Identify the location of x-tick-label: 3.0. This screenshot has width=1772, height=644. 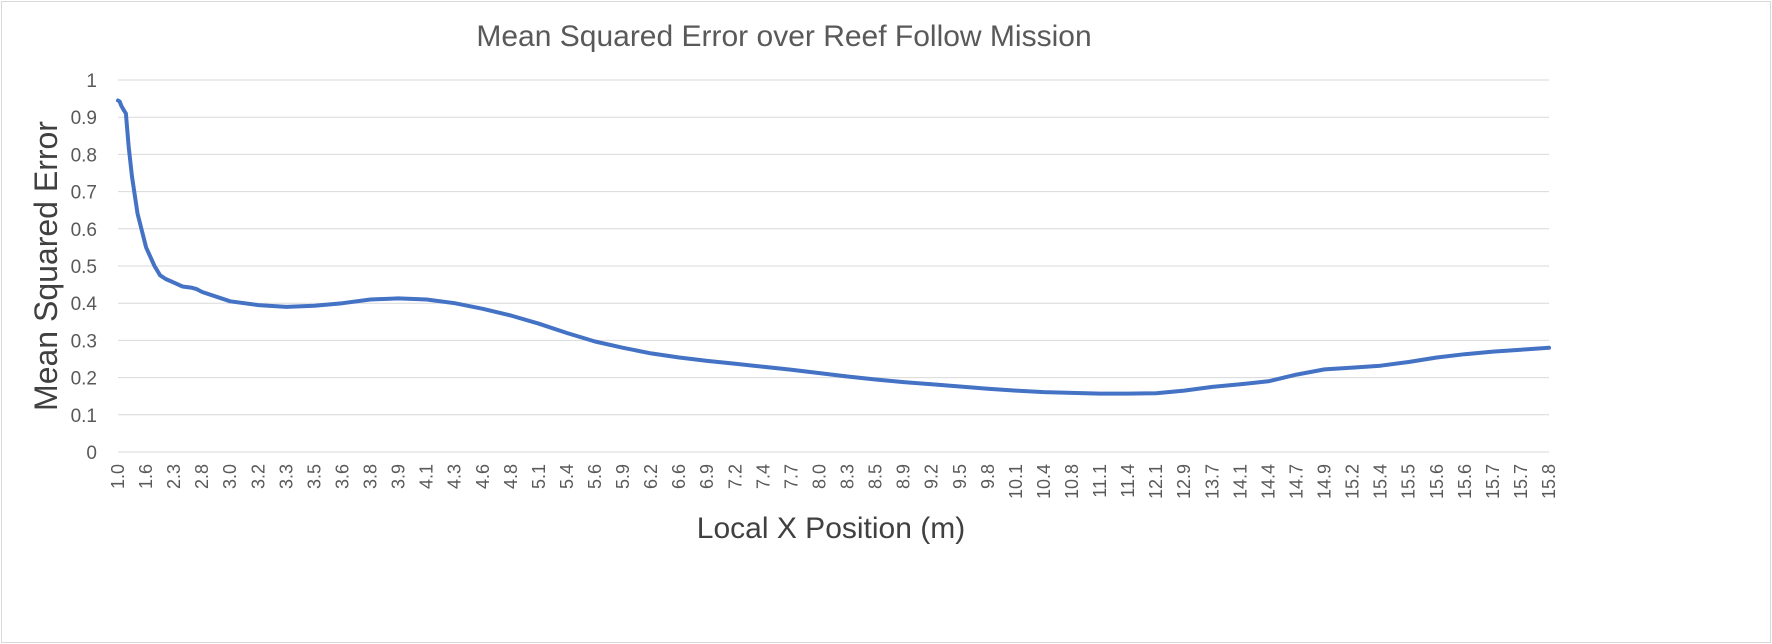
(230, 476).